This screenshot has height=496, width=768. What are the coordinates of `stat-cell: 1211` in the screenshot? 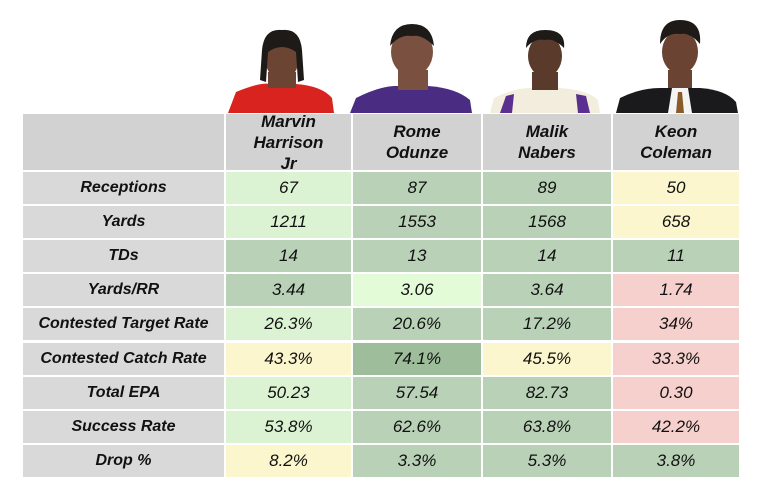 It's located at (288, 222).